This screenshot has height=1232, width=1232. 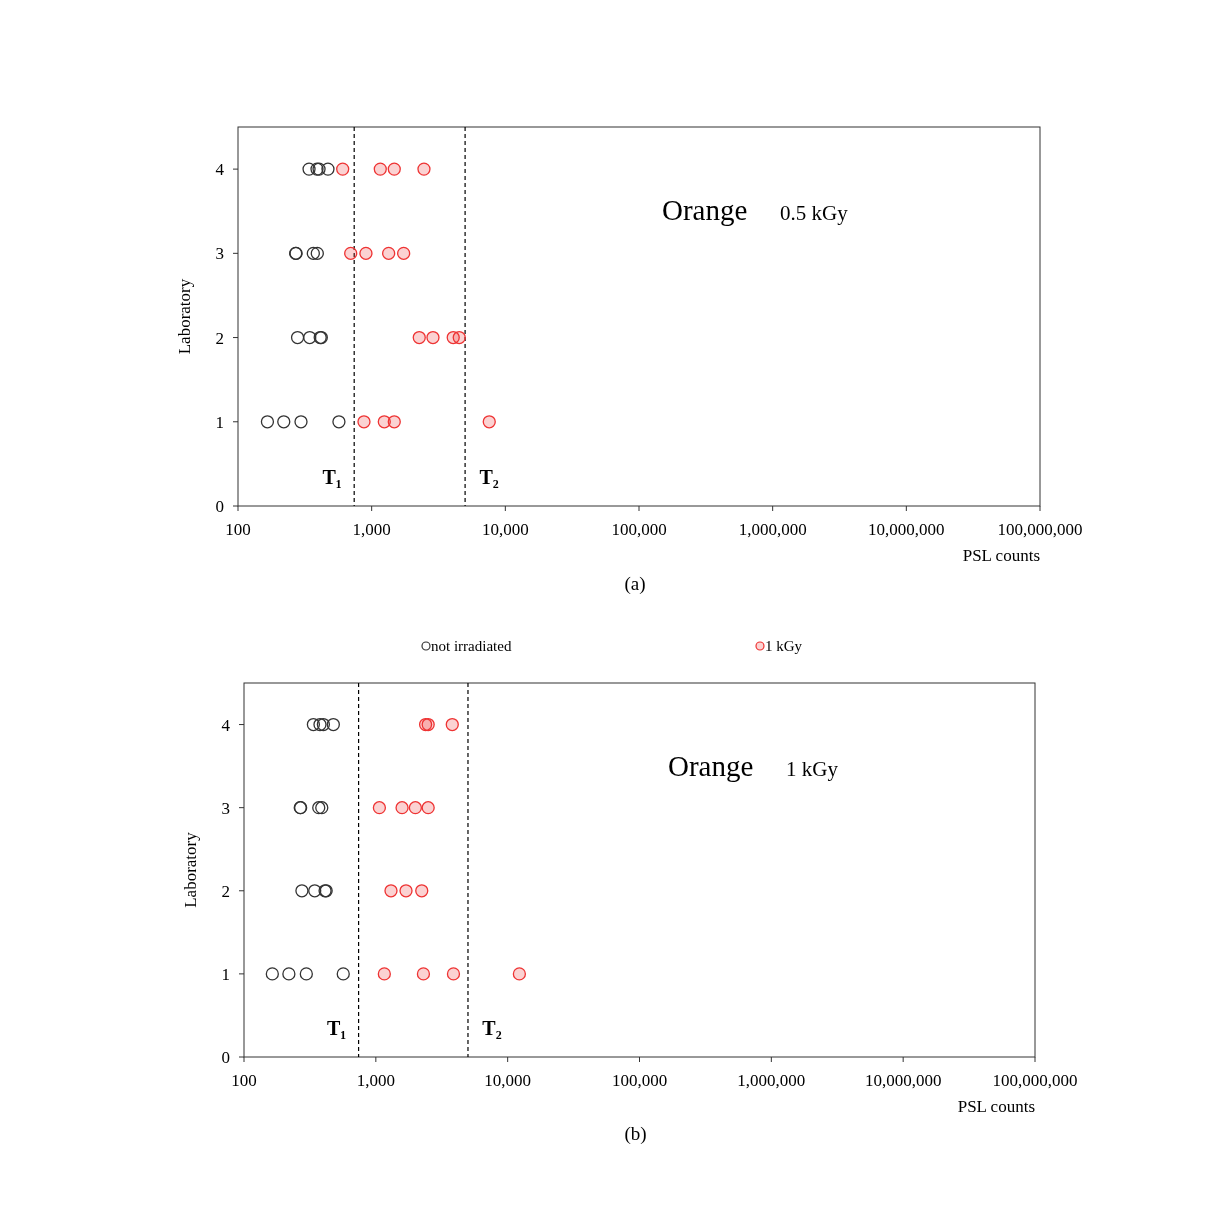 I want to click on annotation: 1 kGy, so click(x=812, y=769).